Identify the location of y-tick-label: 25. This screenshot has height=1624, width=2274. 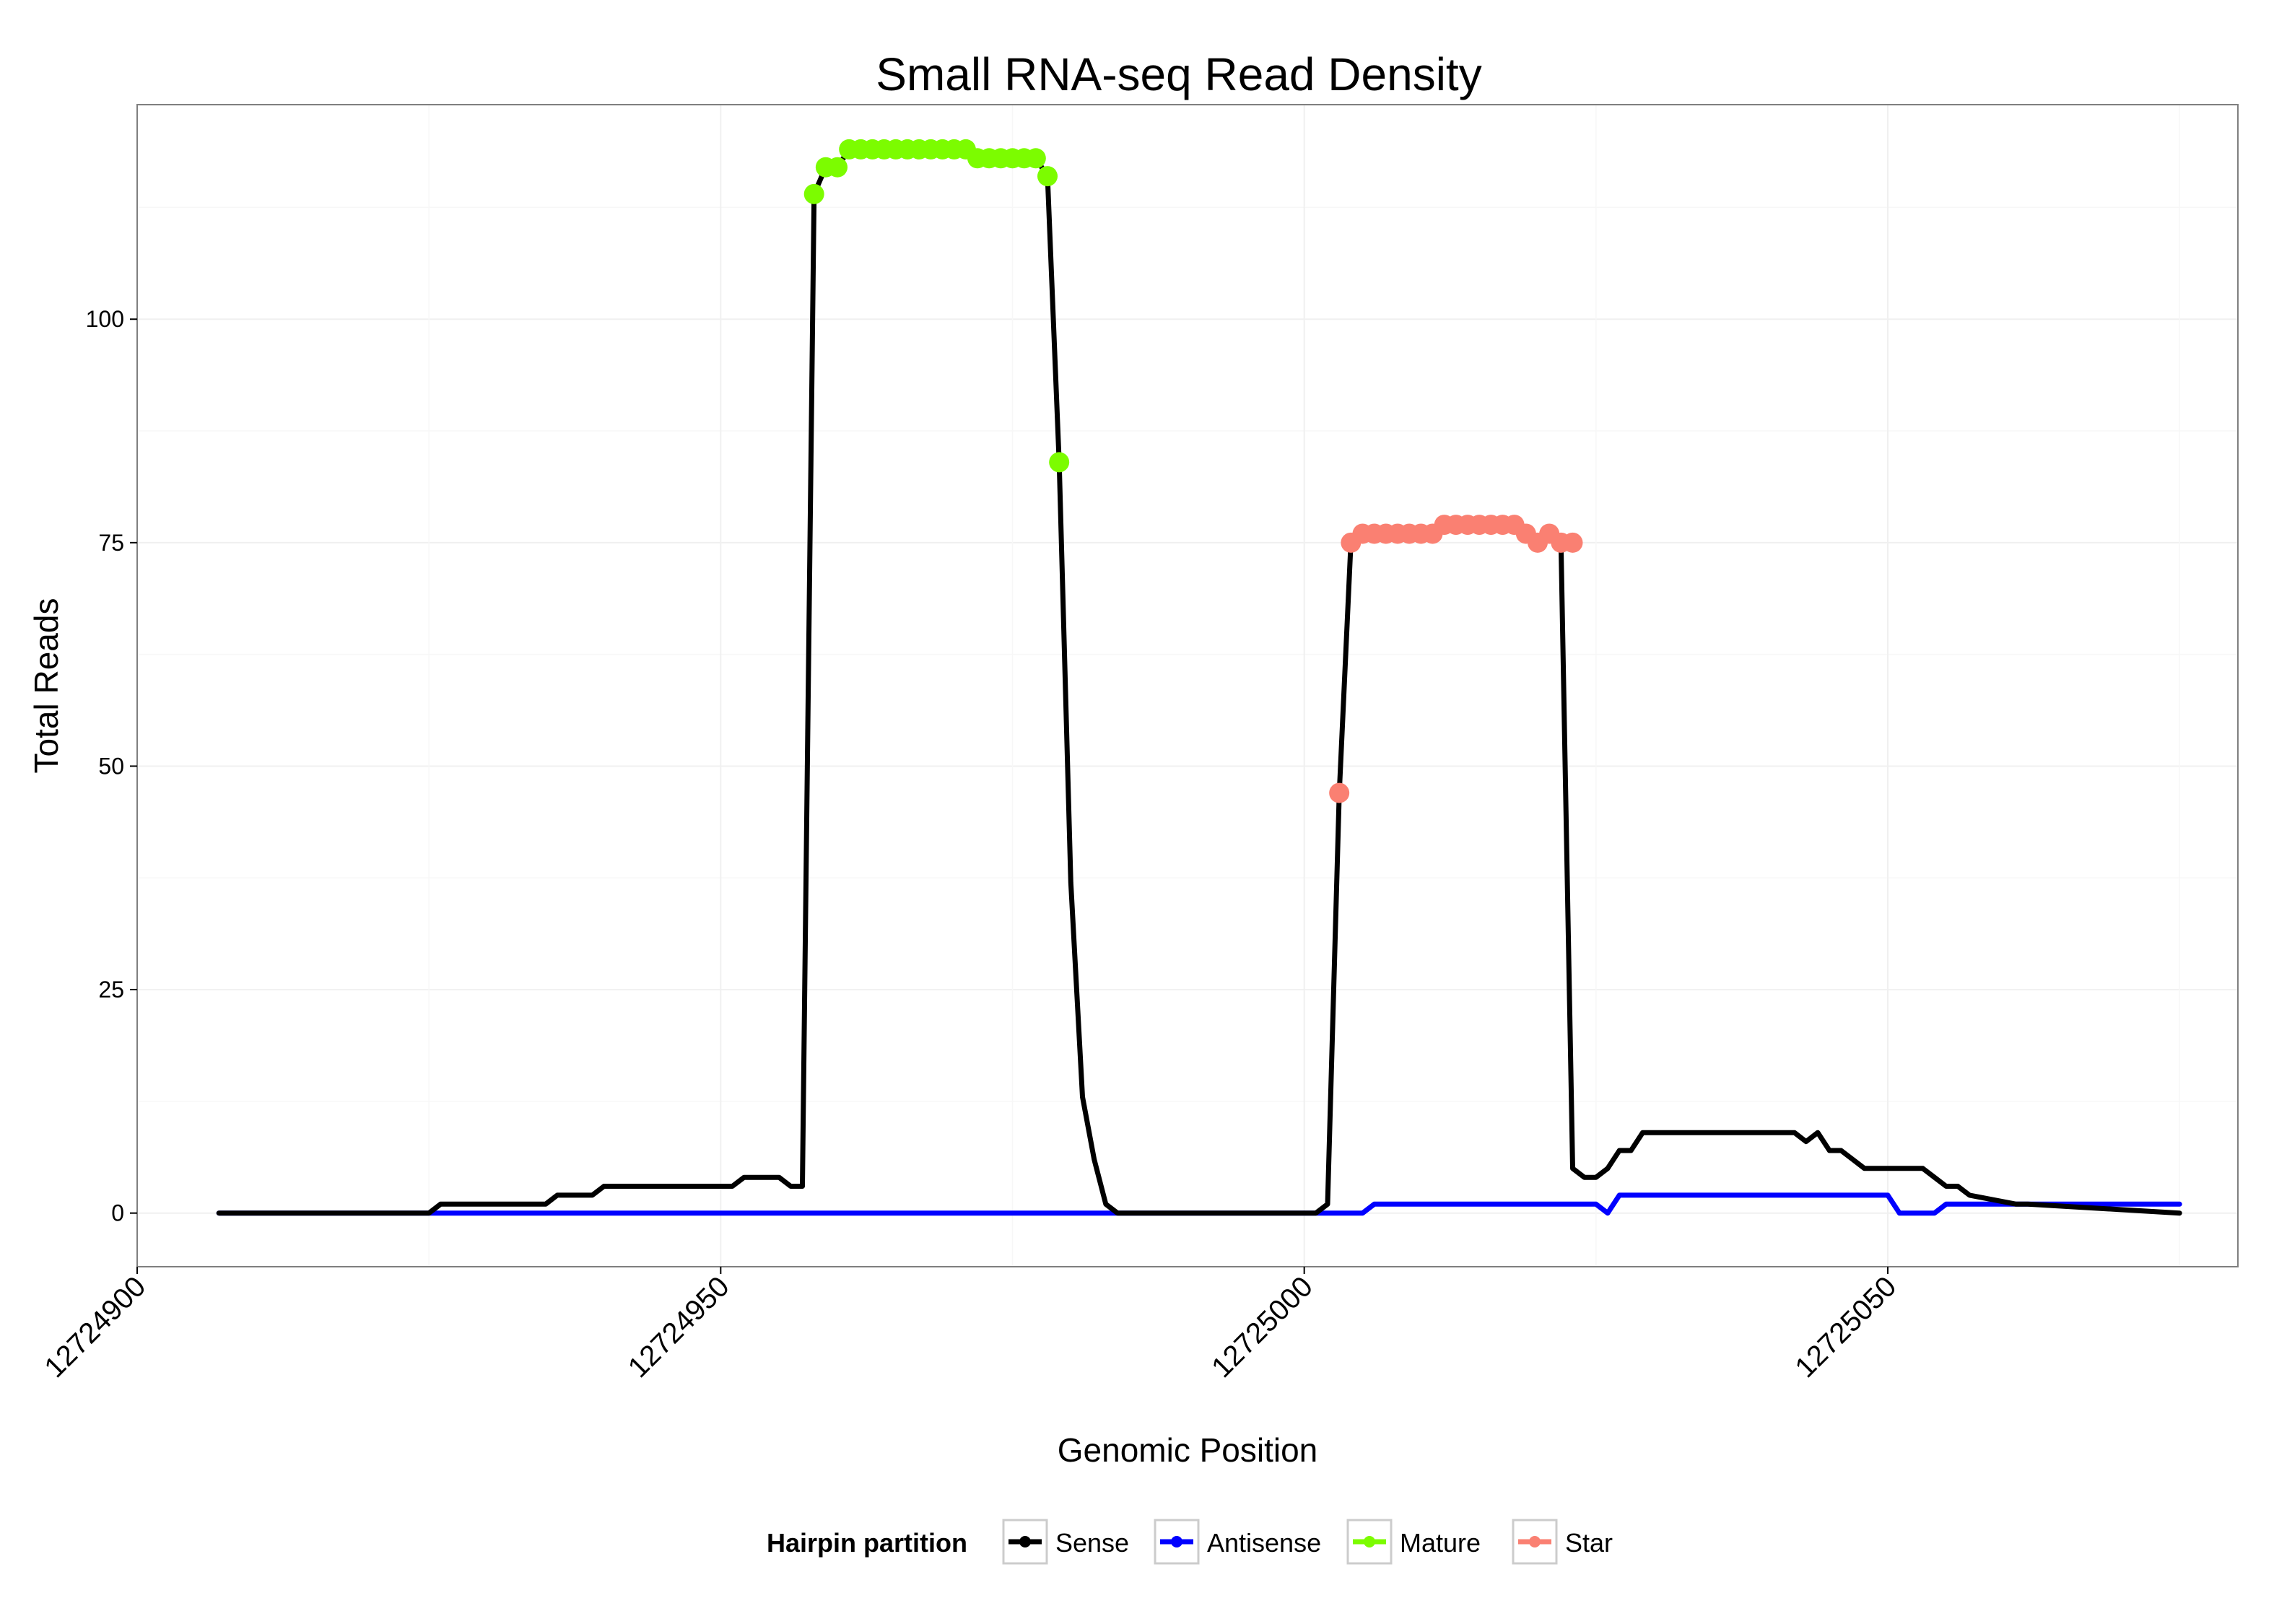
(111, 990).